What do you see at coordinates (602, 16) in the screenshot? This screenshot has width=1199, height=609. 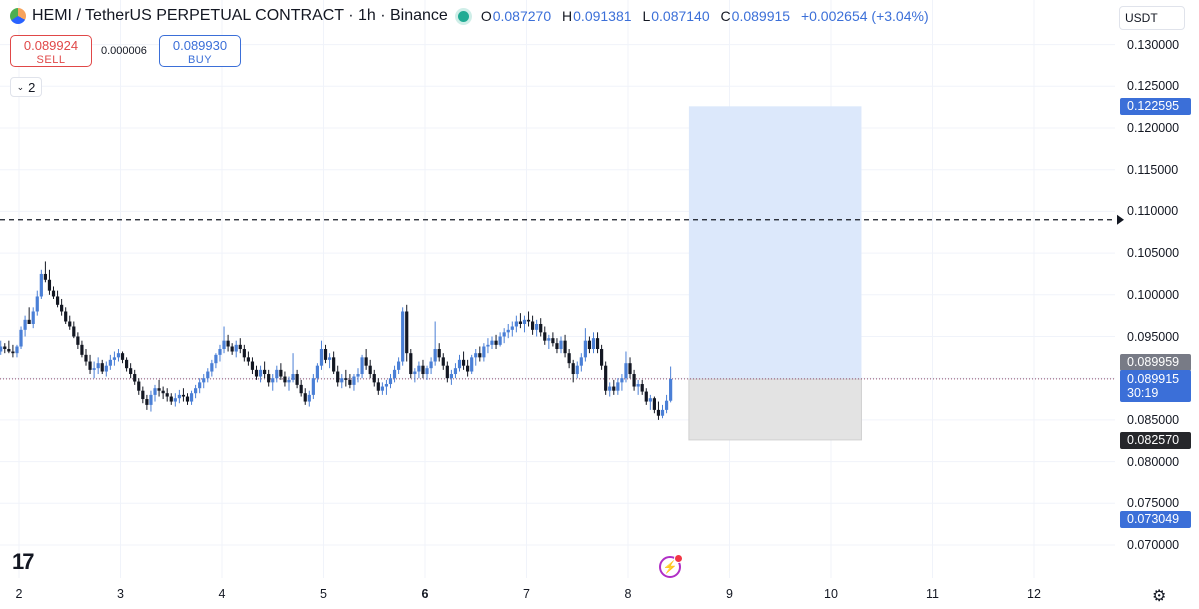 I see `high-value: 0.091381` at bounding box center [602, 16].